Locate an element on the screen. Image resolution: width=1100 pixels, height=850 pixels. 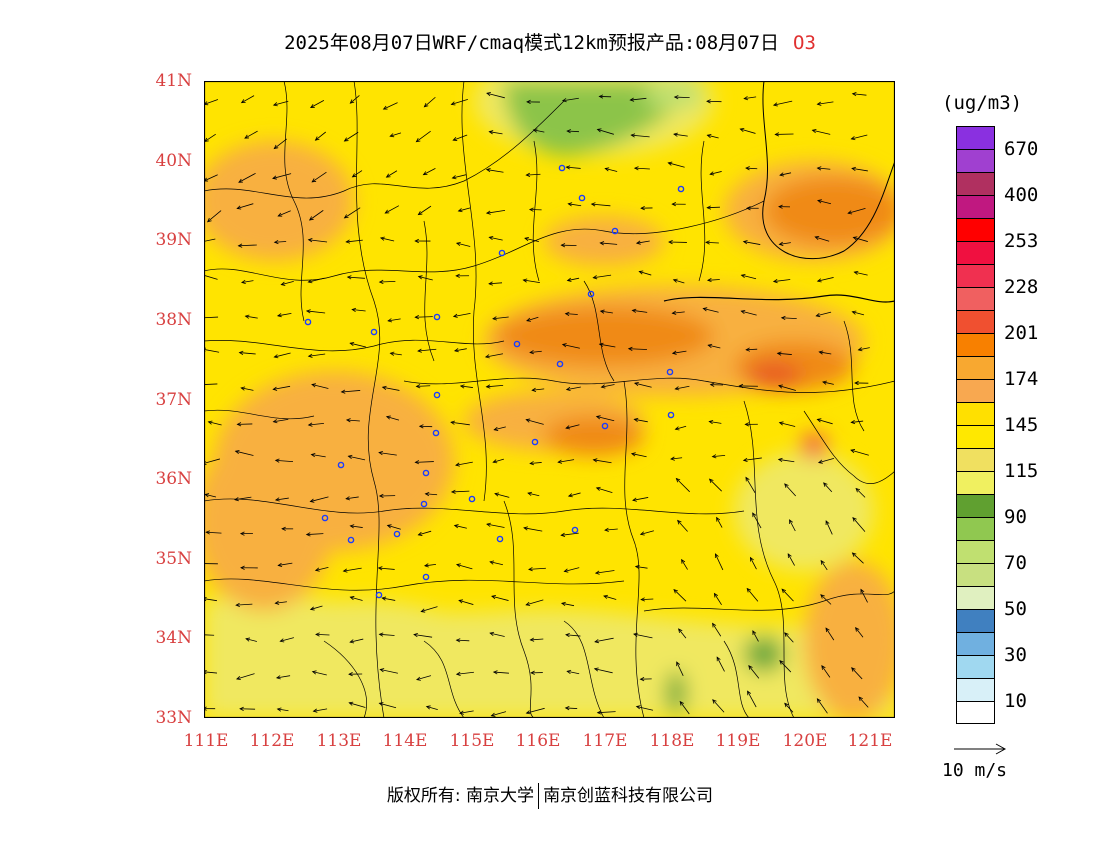
colorbar-label: 253 is located at coordinates (1021, 241).